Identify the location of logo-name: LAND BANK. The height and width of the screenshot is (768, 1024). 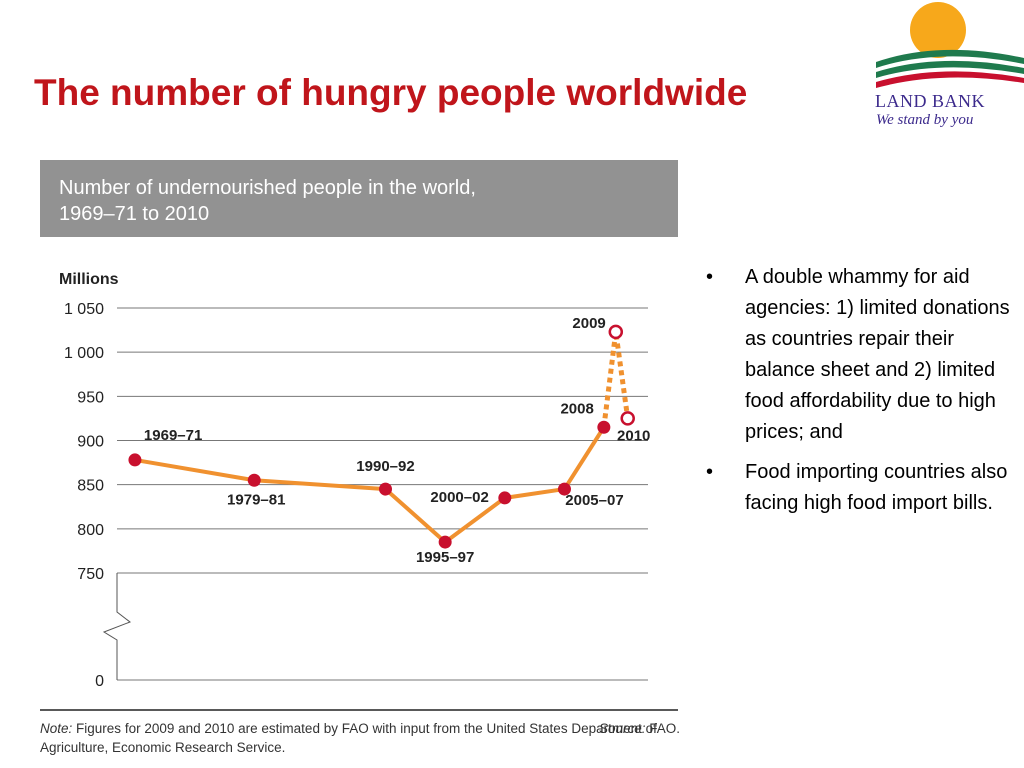
(930, 101).